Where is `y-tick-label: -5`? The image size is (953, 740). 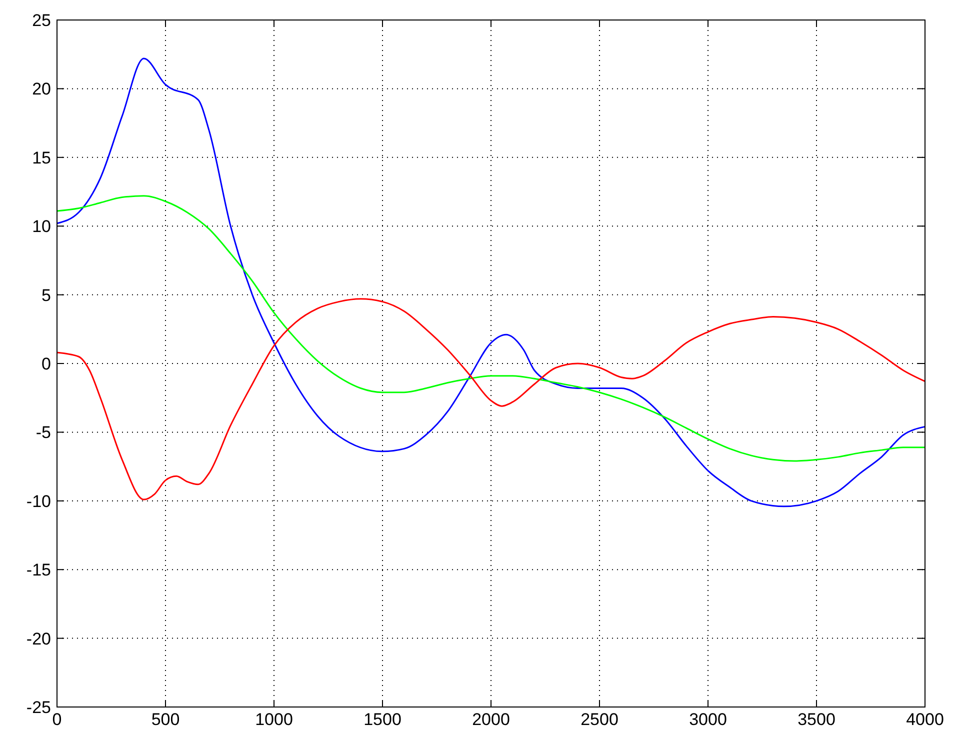
y-tick-label: -5 is located at coordinates (43, 432).